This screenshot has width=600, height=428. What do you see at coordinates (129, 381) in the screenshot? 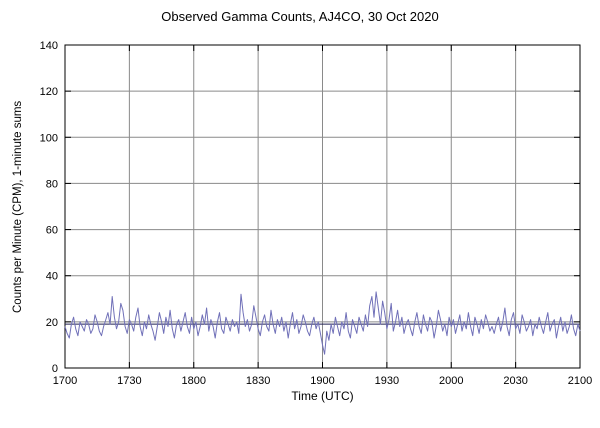
I see `x-tick-label: 1730` at bounding box center [129, 381].